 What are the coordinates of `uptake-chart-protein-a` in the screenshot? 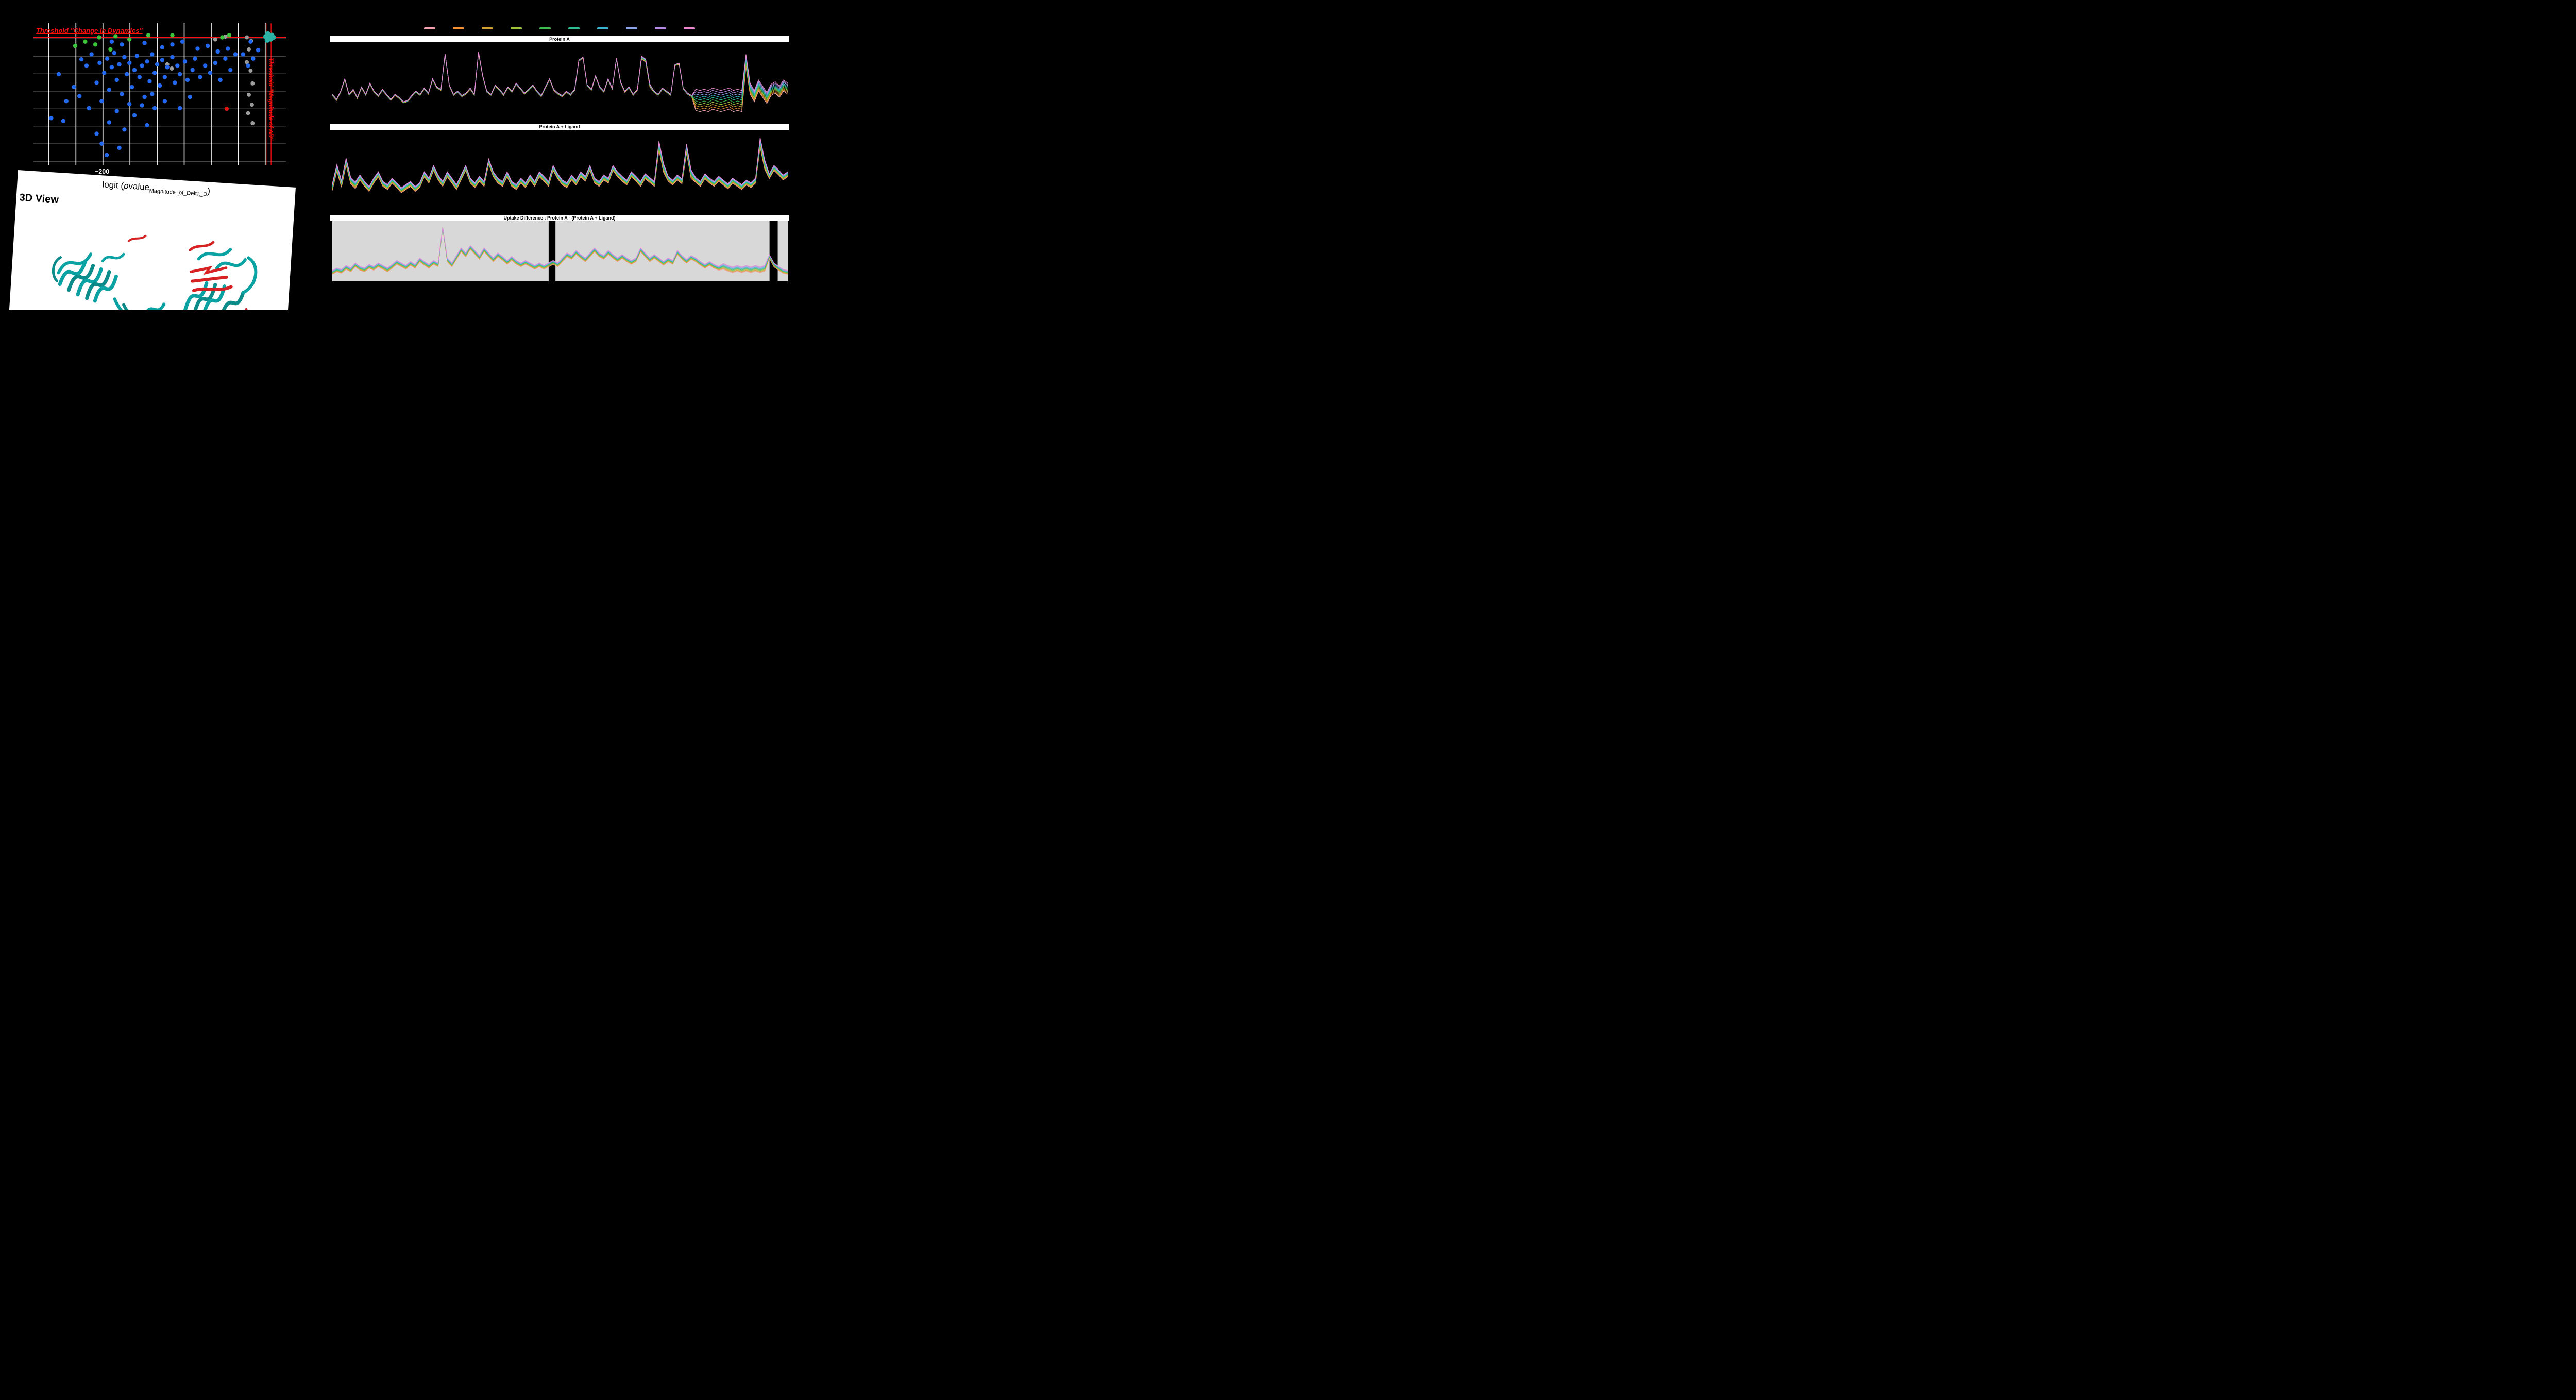 It's located at (560, 81).